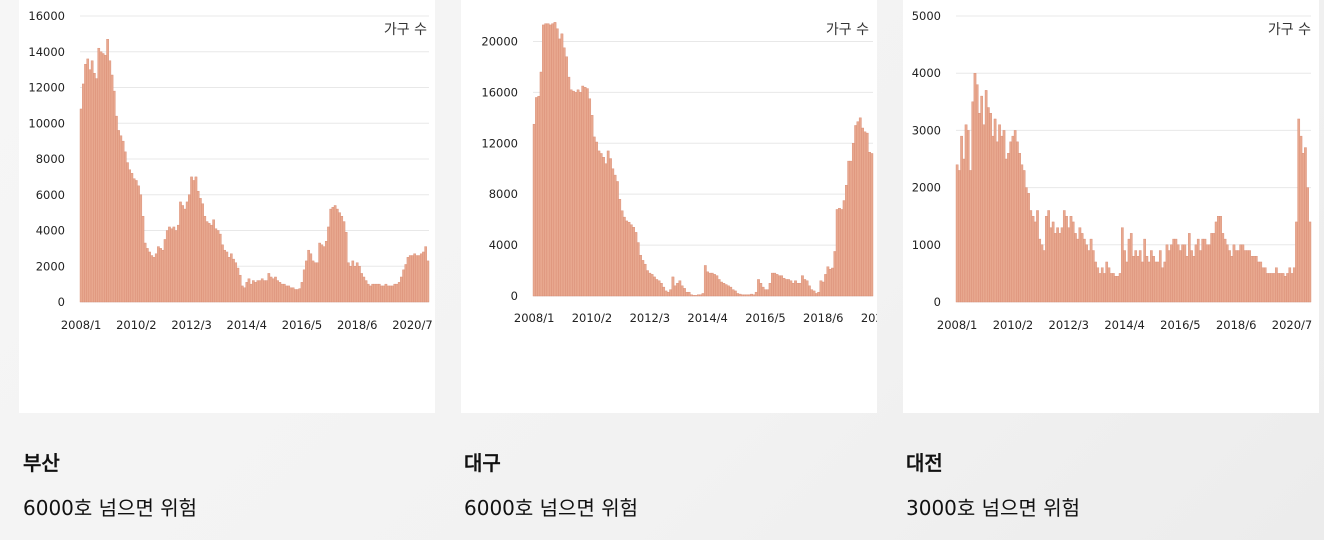  I want to click on y-tick-label: 5000, so click(926, 16).